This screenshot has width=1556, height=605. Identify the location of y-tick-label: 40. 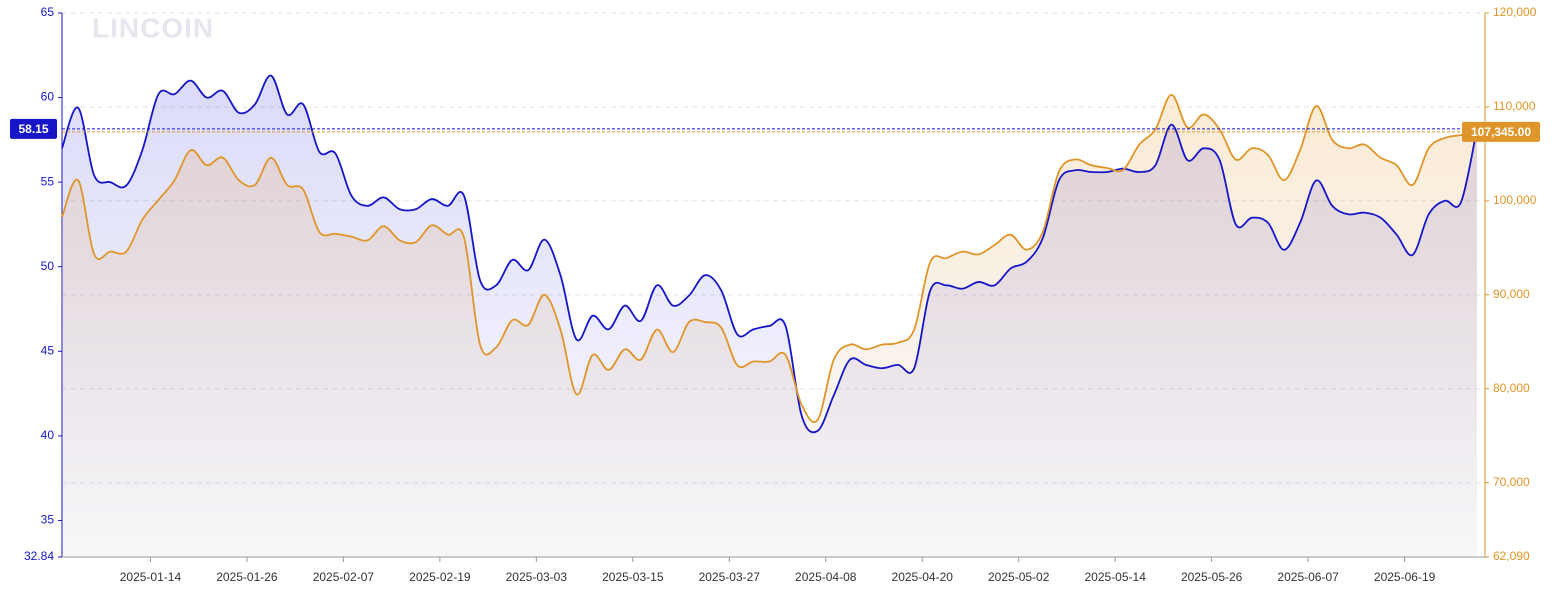
(48, 435).